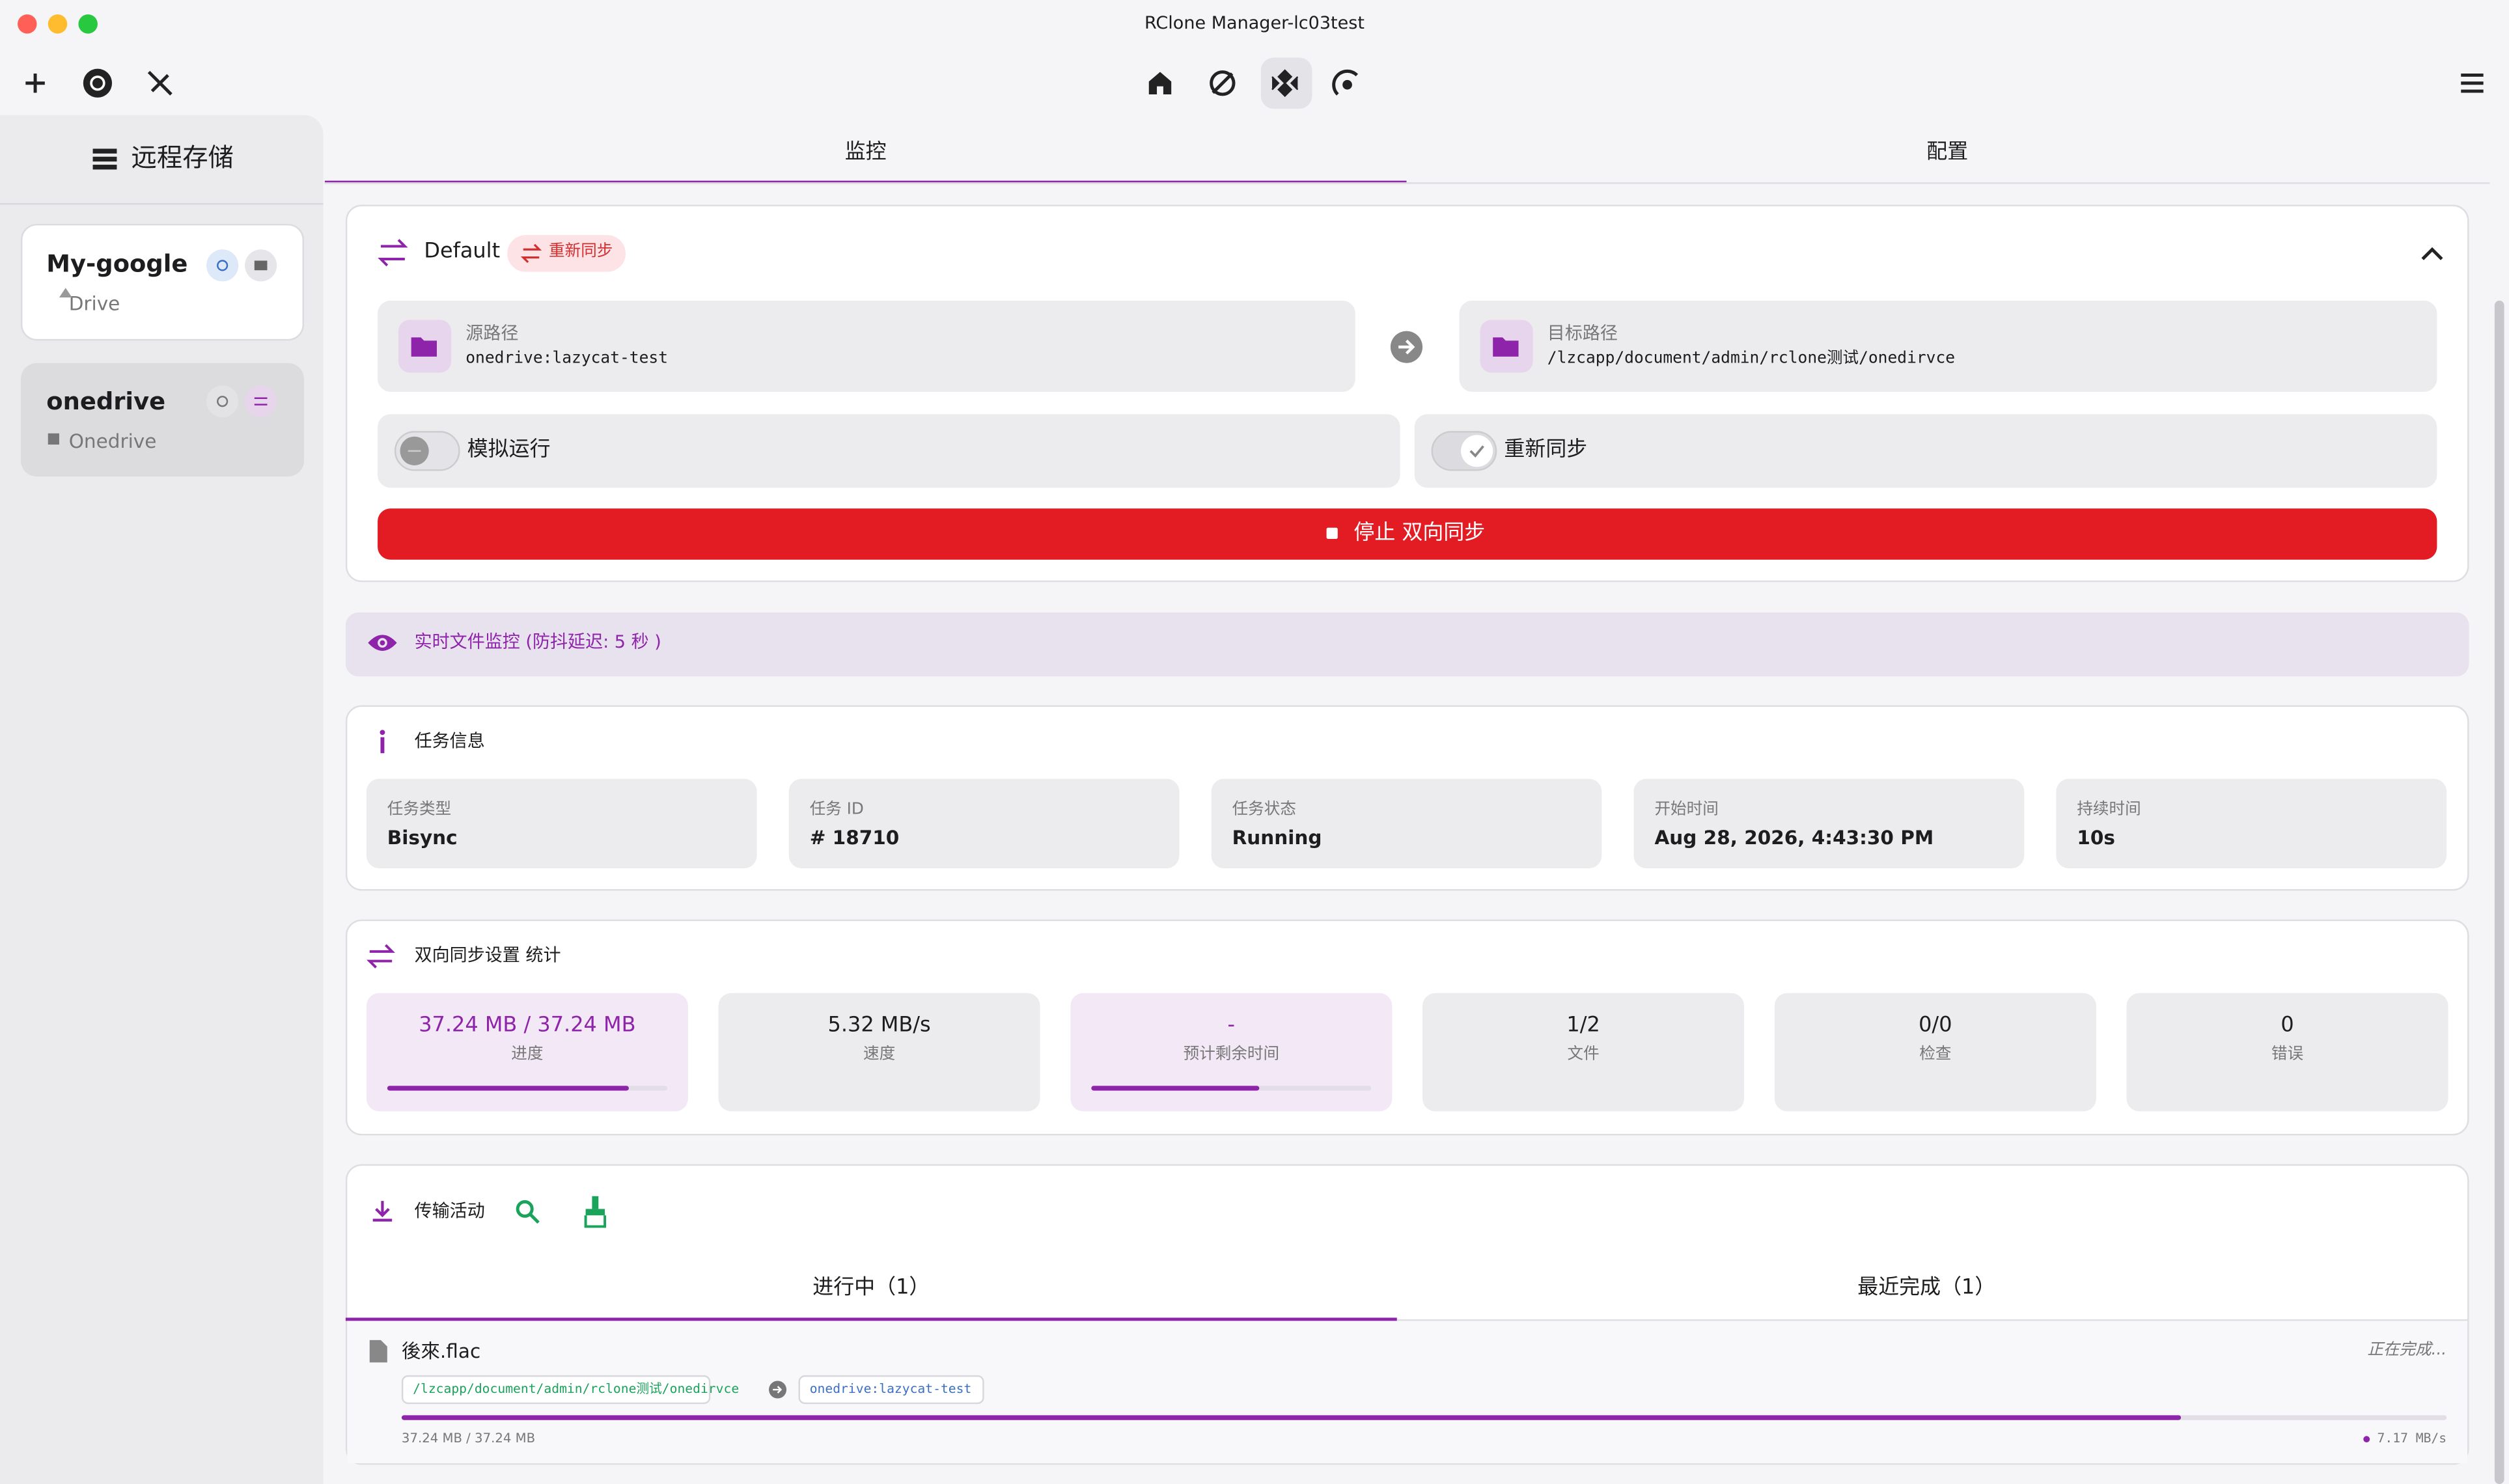 This screenshot has width=2509, height=1484. What do you see at coordinates (1407, 1027) in the screenshot?
I see `stats-card` at bounding box center [1407, 1027].